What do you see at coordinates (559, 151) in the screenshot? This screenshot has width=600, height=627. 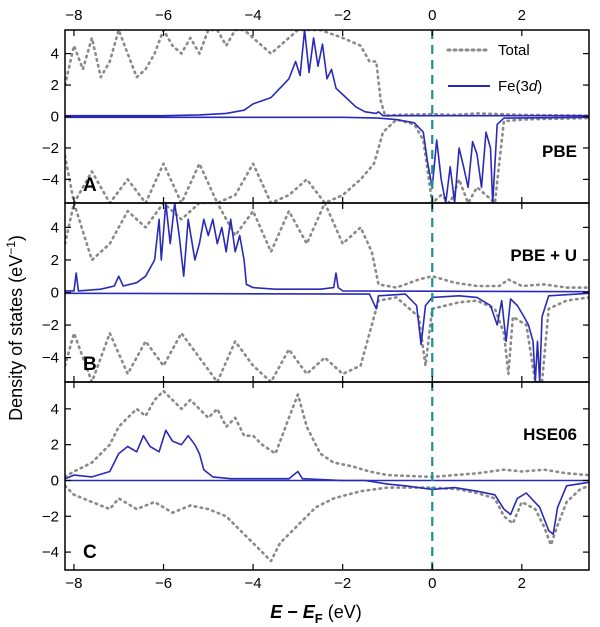 I see `method-label: PBE` at bounding box center [559, 151].